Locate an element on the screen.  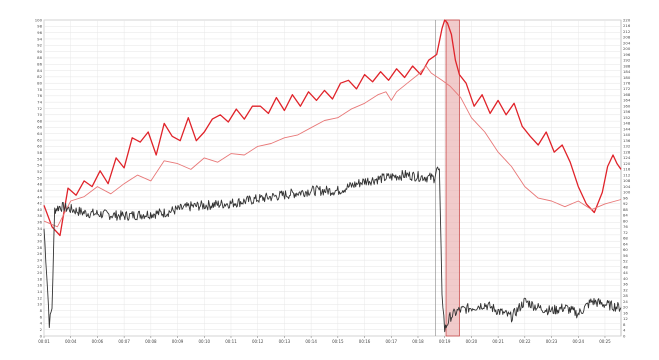
left-tick-label: 40 is located at coordinates (39, 209).